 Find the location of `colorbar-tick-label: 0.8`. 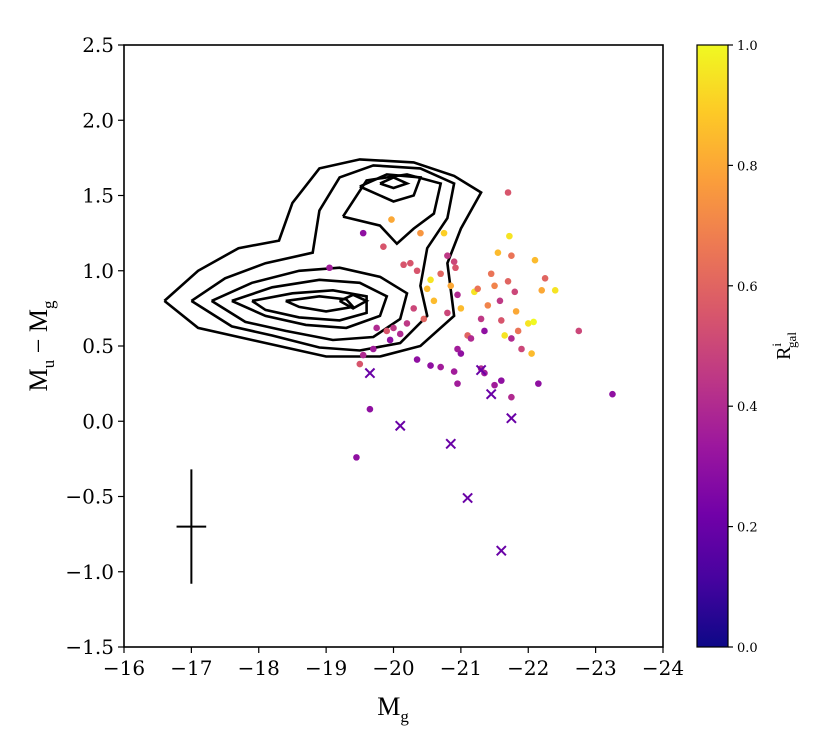

colorbar-tick-label: 0.8 is located at coordinates (747, 166).